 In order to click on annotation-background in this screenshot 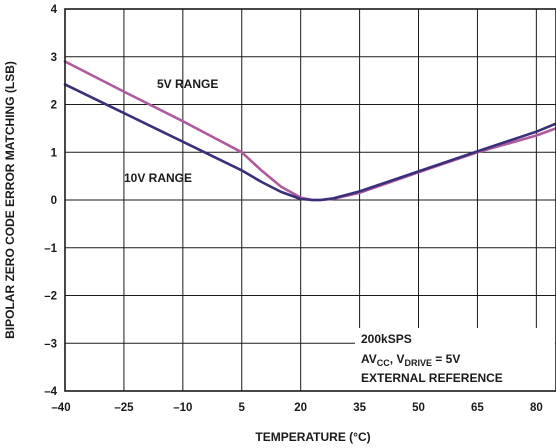, I will do `click(455, 360)`.